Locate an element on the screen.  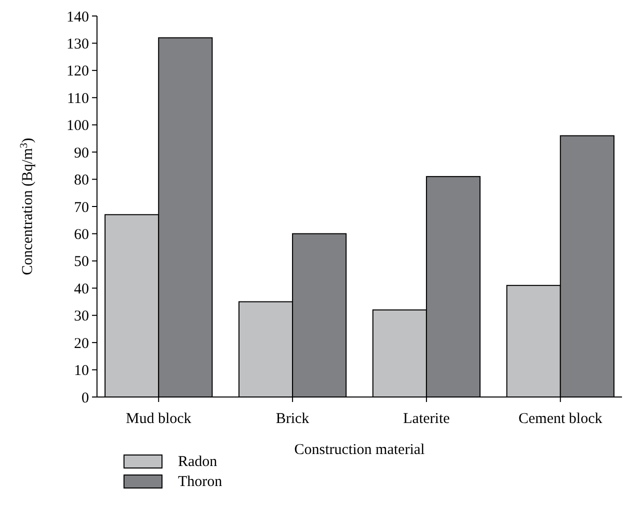
y-tick-label: 110 is located at coordinates (78, 98).